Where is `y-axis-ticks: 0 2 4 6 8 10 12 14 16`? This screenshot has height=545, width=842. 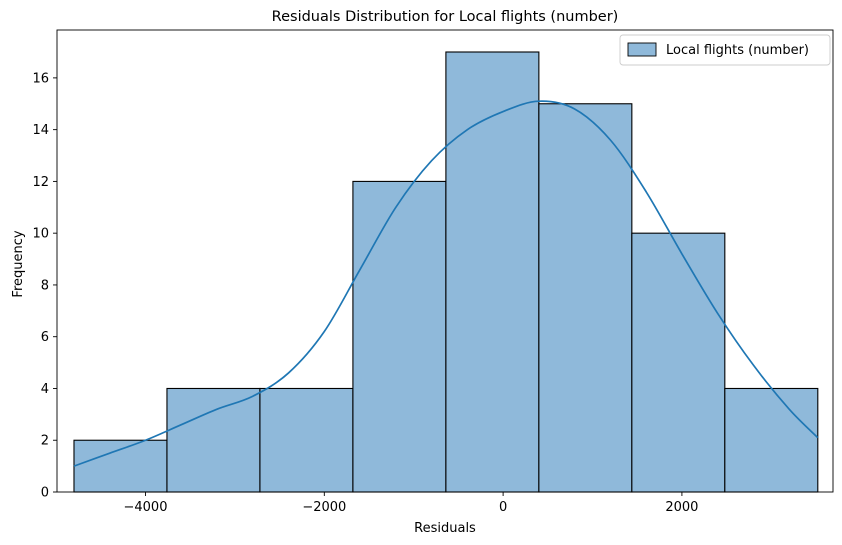 y-axis-ticks: 0 2 4 6 8 10 12 14 16 is located at coordinates (44, 286).